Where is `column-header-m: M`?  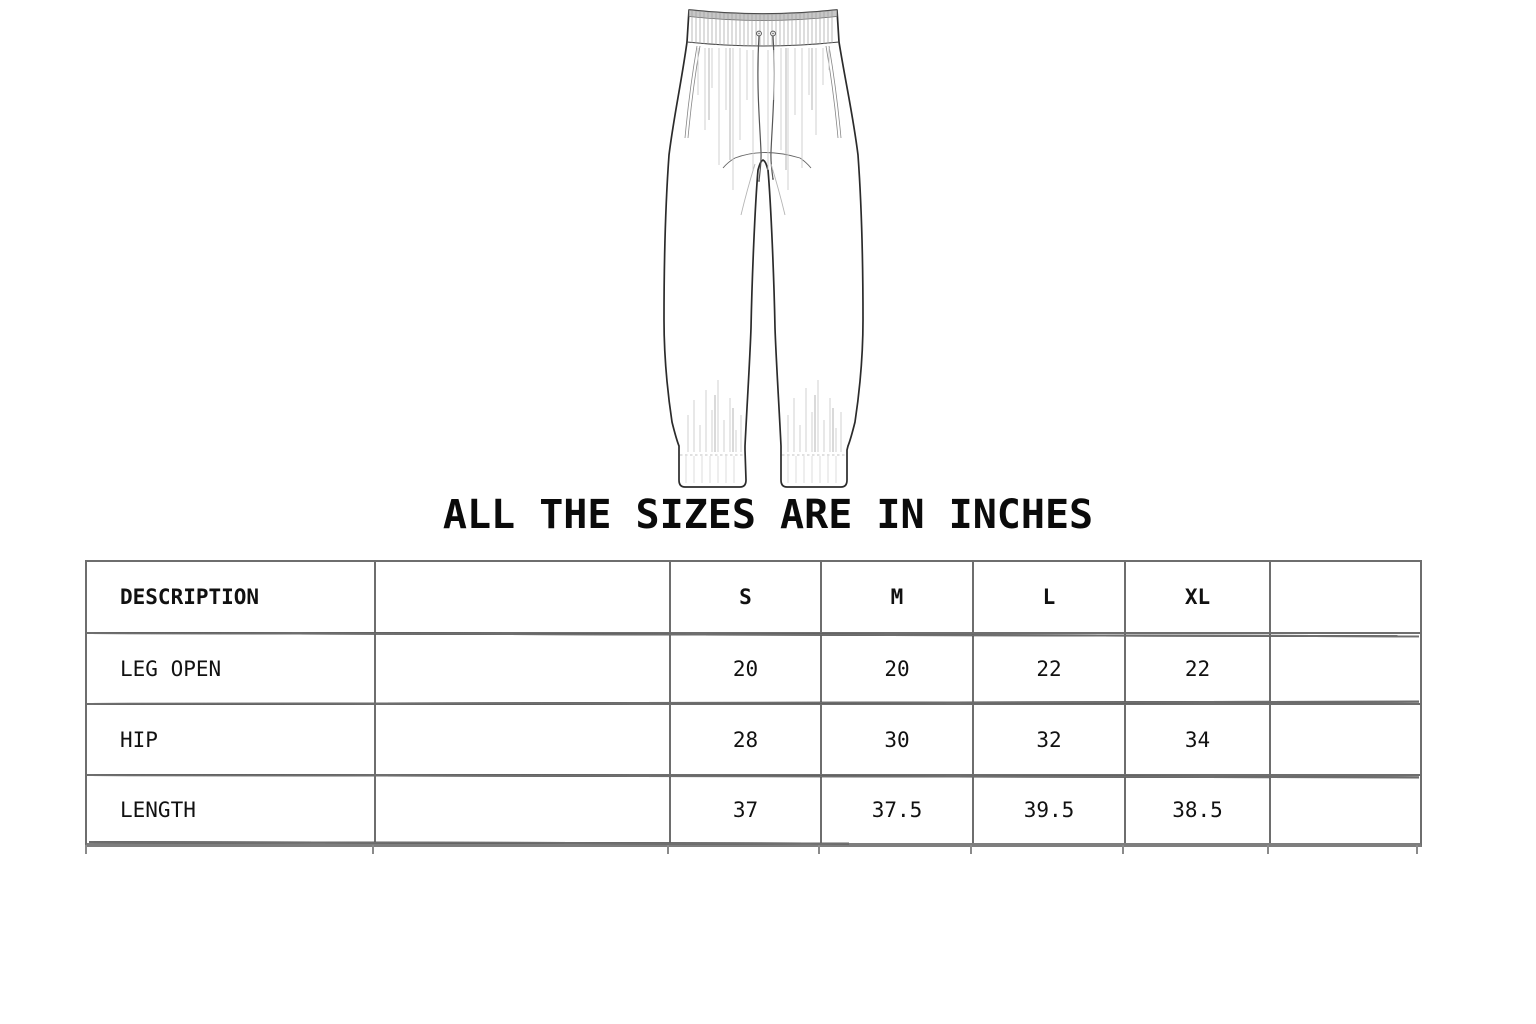 column-header-m: M is located at coordinates (896, 597).